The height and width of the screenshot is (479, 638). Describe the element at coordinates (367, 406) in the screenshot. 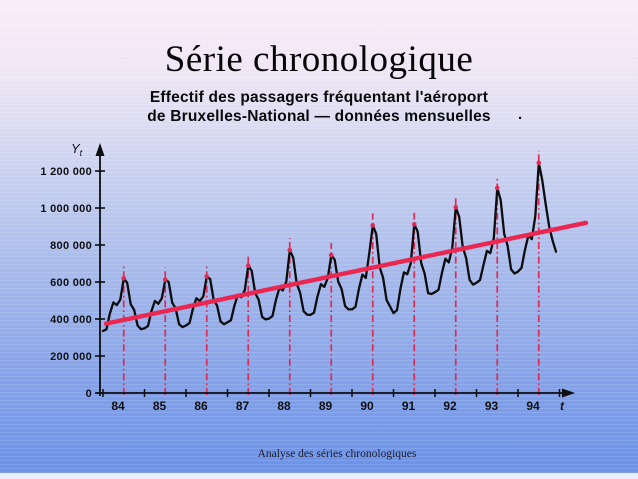

I see `x-tick-label: 90` at that location.